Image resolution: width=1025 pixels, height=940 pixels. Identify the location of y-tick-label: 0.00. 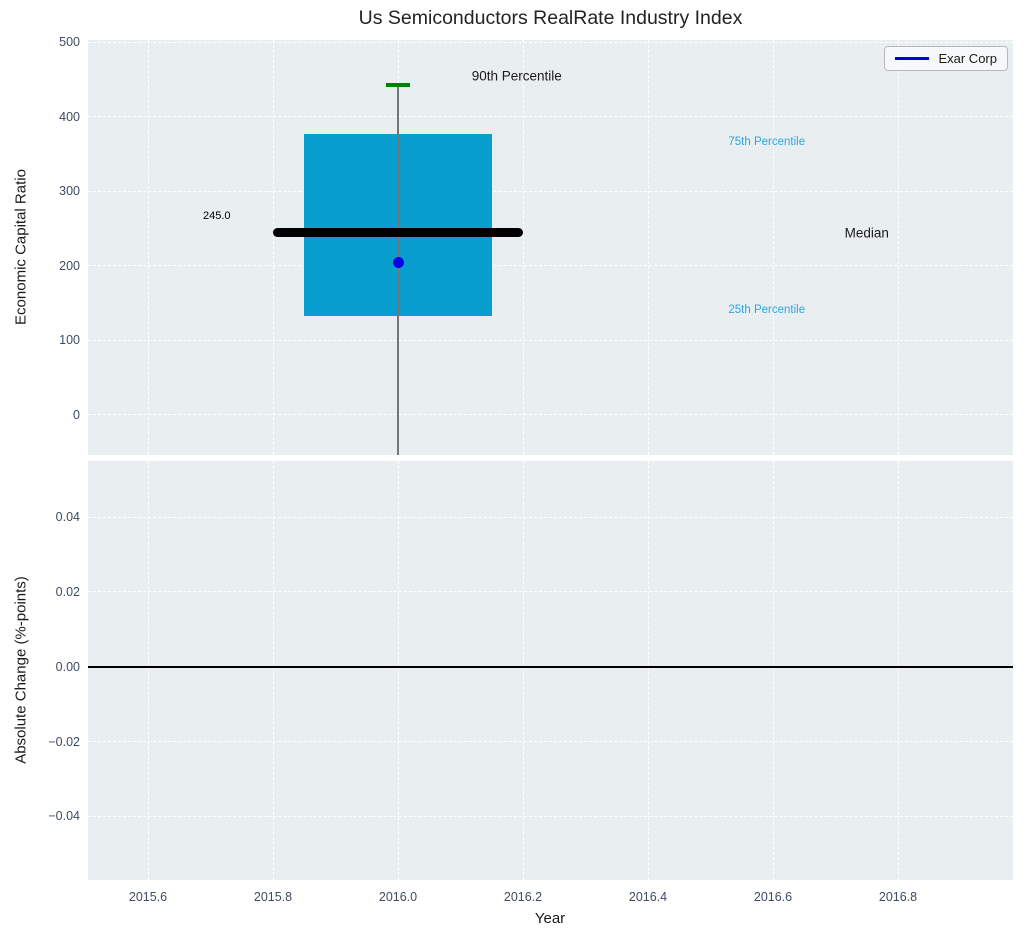
(67, 666).